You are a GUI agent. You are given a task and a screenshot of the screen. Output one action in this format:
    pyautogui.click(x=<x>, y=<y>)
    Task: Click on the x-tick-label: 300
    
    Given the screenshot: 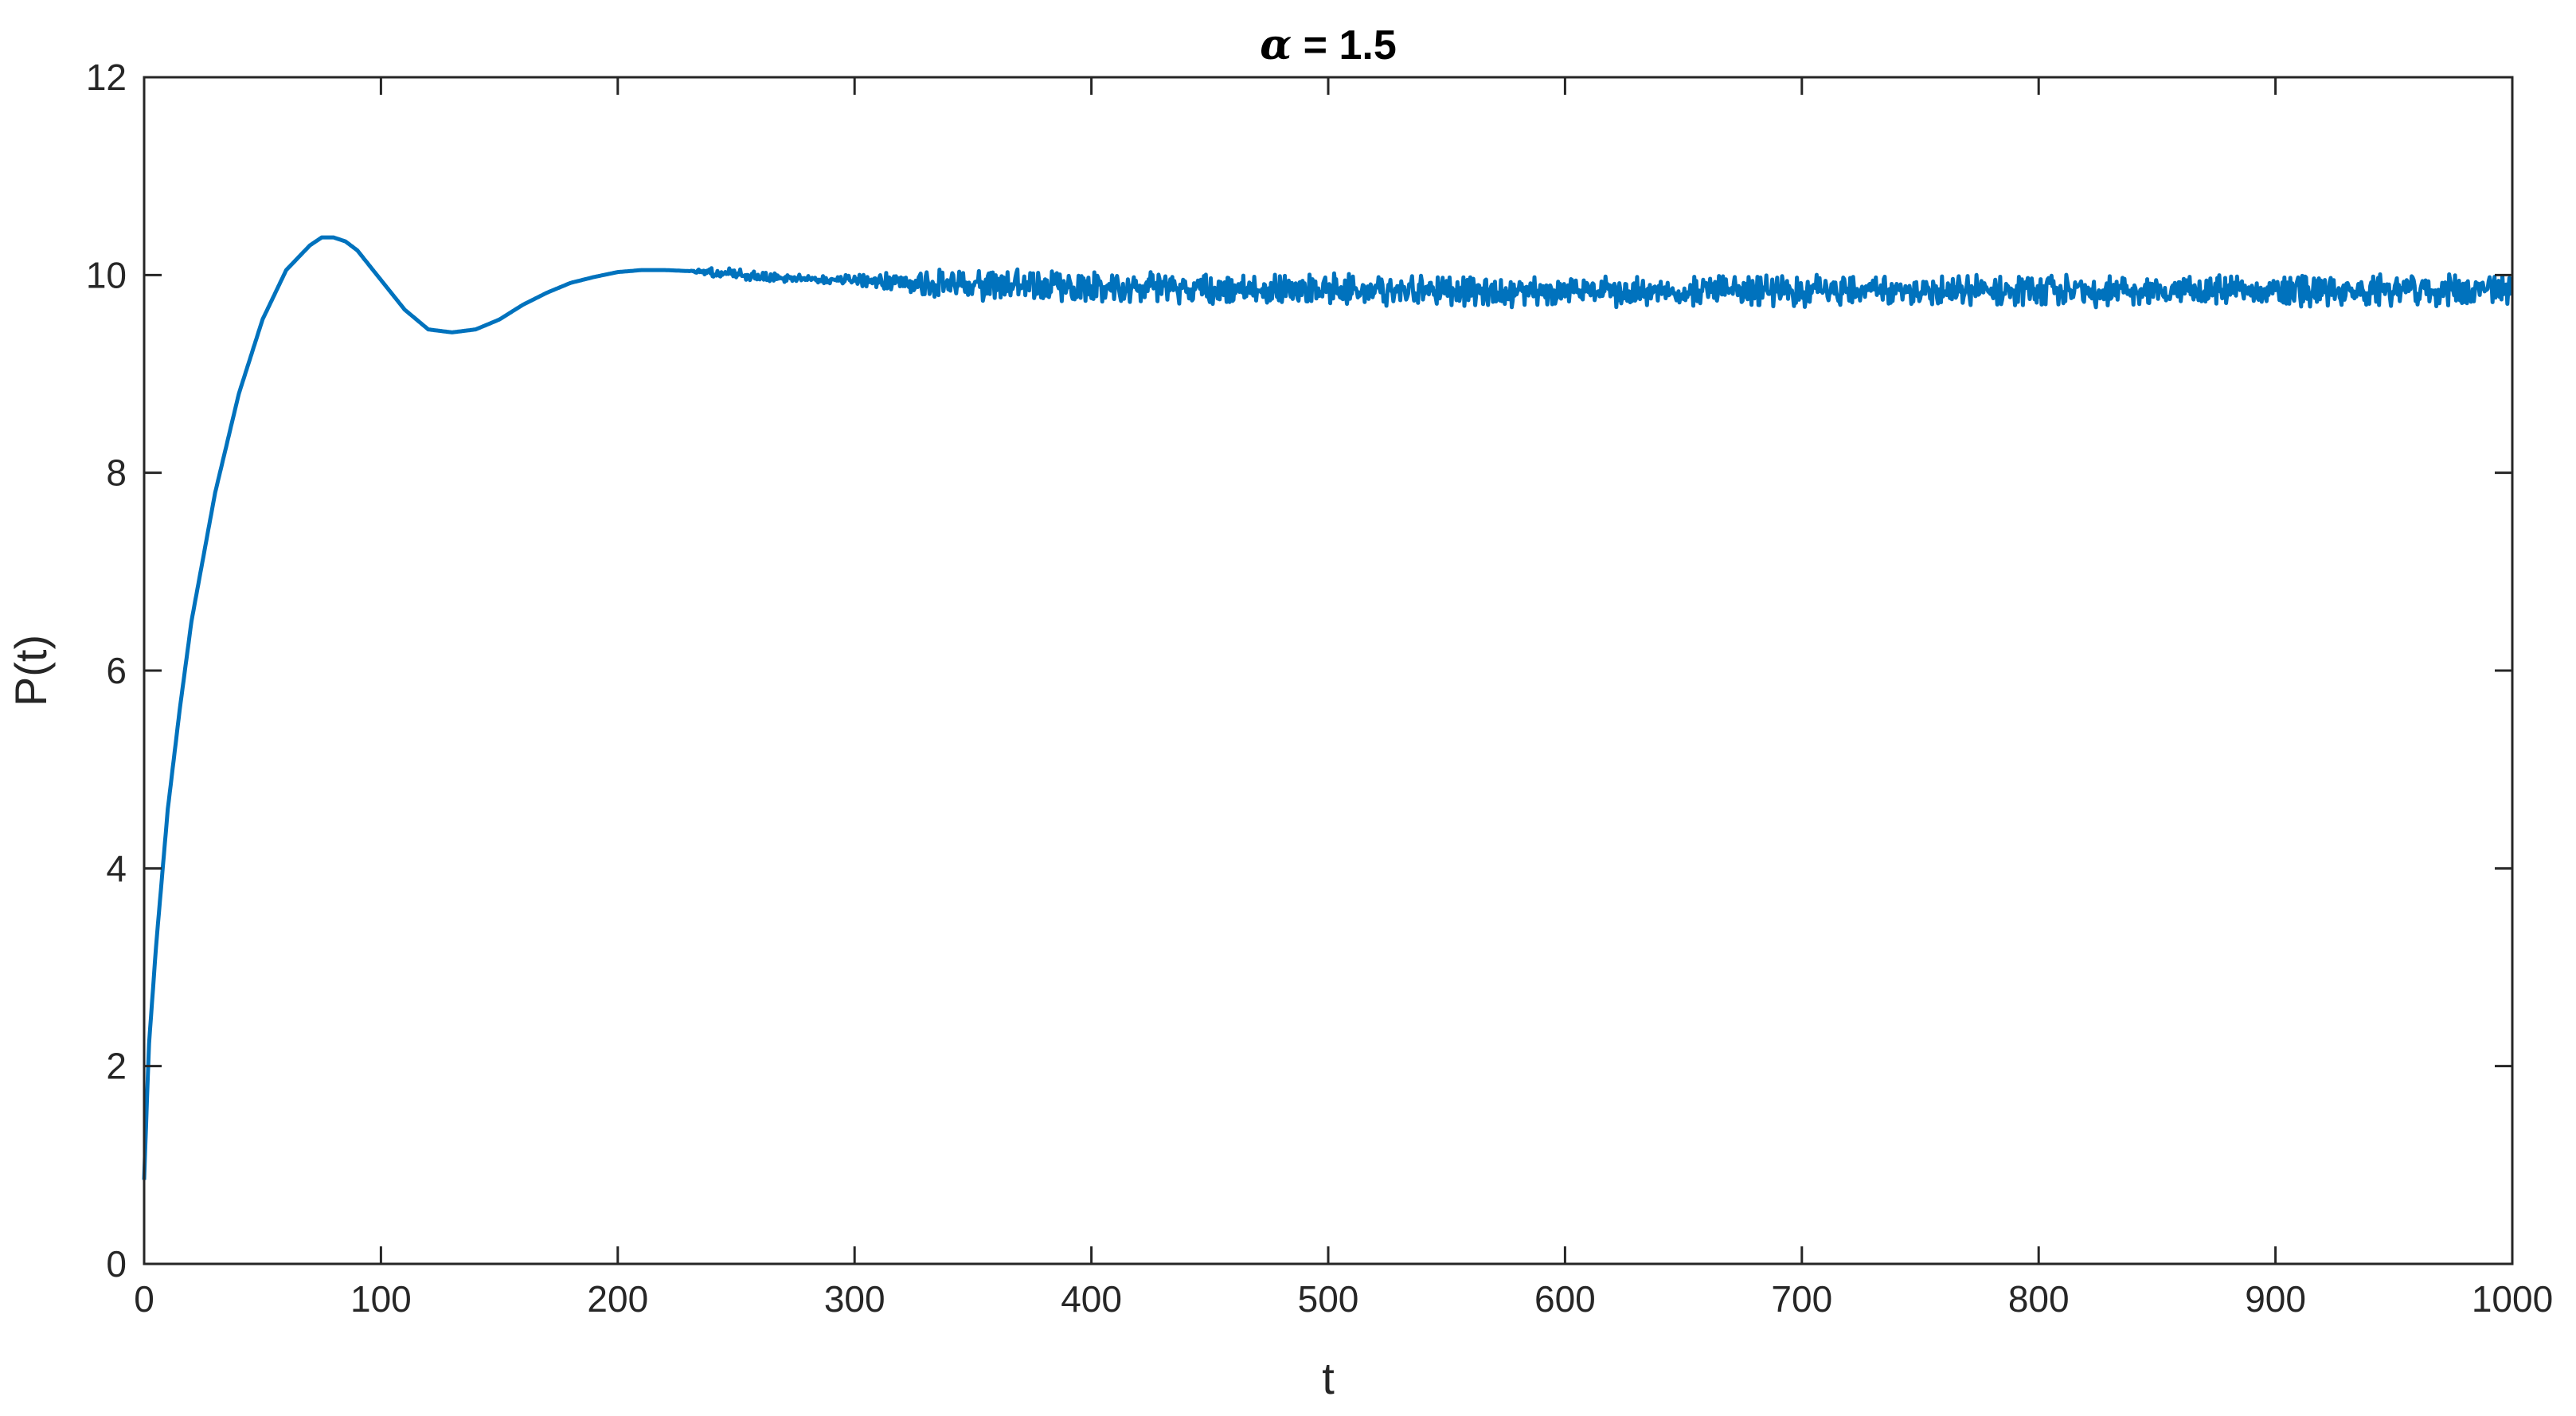 What is the action you would take?
    pyautogui.click(x=855, y=1299)
    